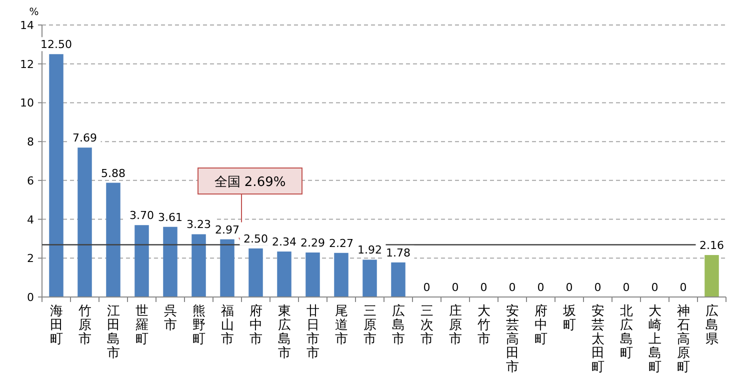 The image size is (756, 379). What do you see at coordinates (84, 138) in the screenshot?
I see `data-label: 7.69` at bounding box center [84, 138].